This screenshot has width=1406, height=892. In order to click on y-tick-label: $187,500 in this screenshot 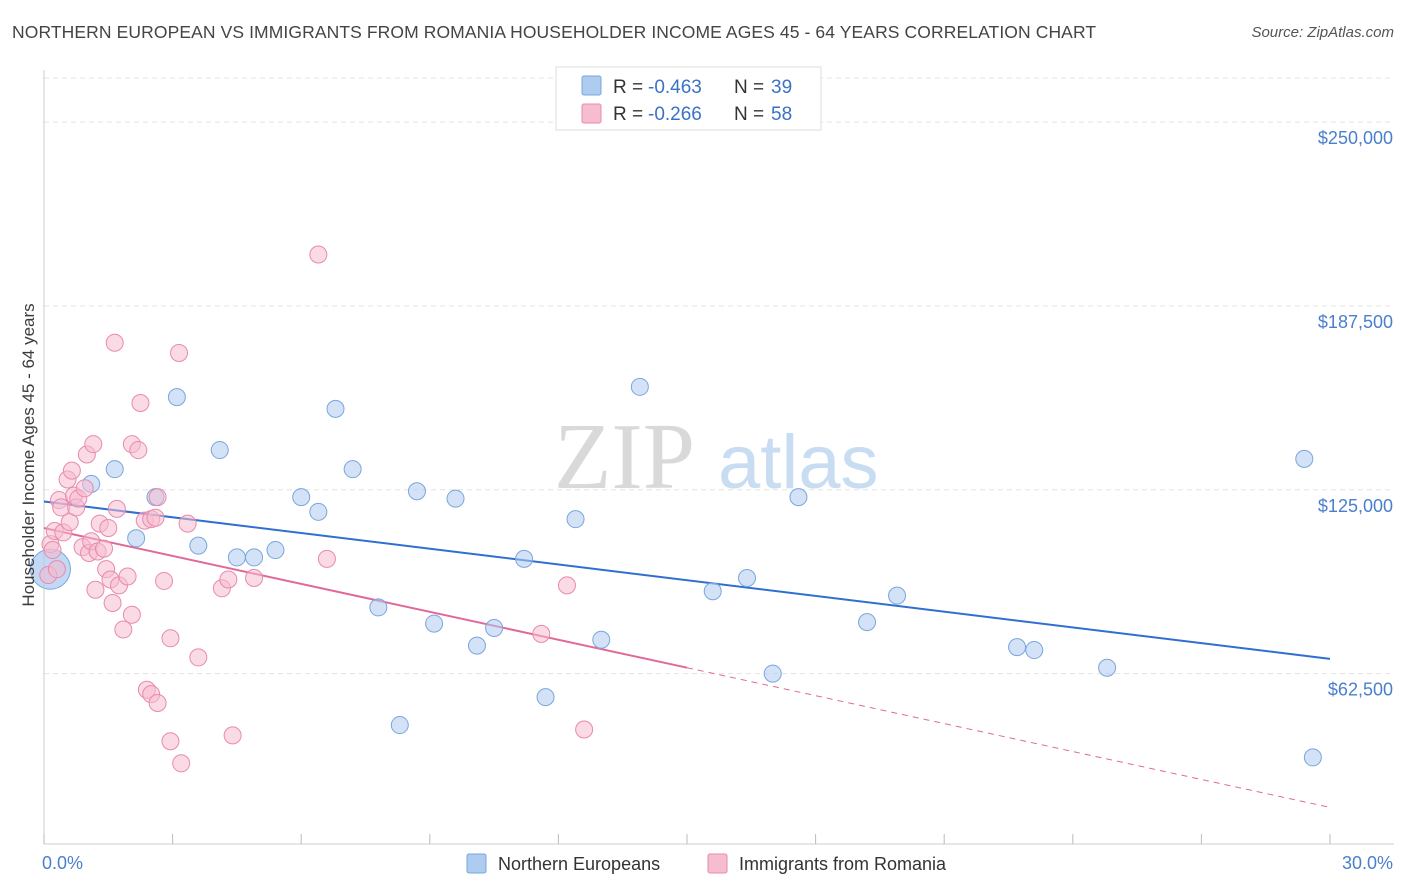, I will do `click(1355, 322)`.